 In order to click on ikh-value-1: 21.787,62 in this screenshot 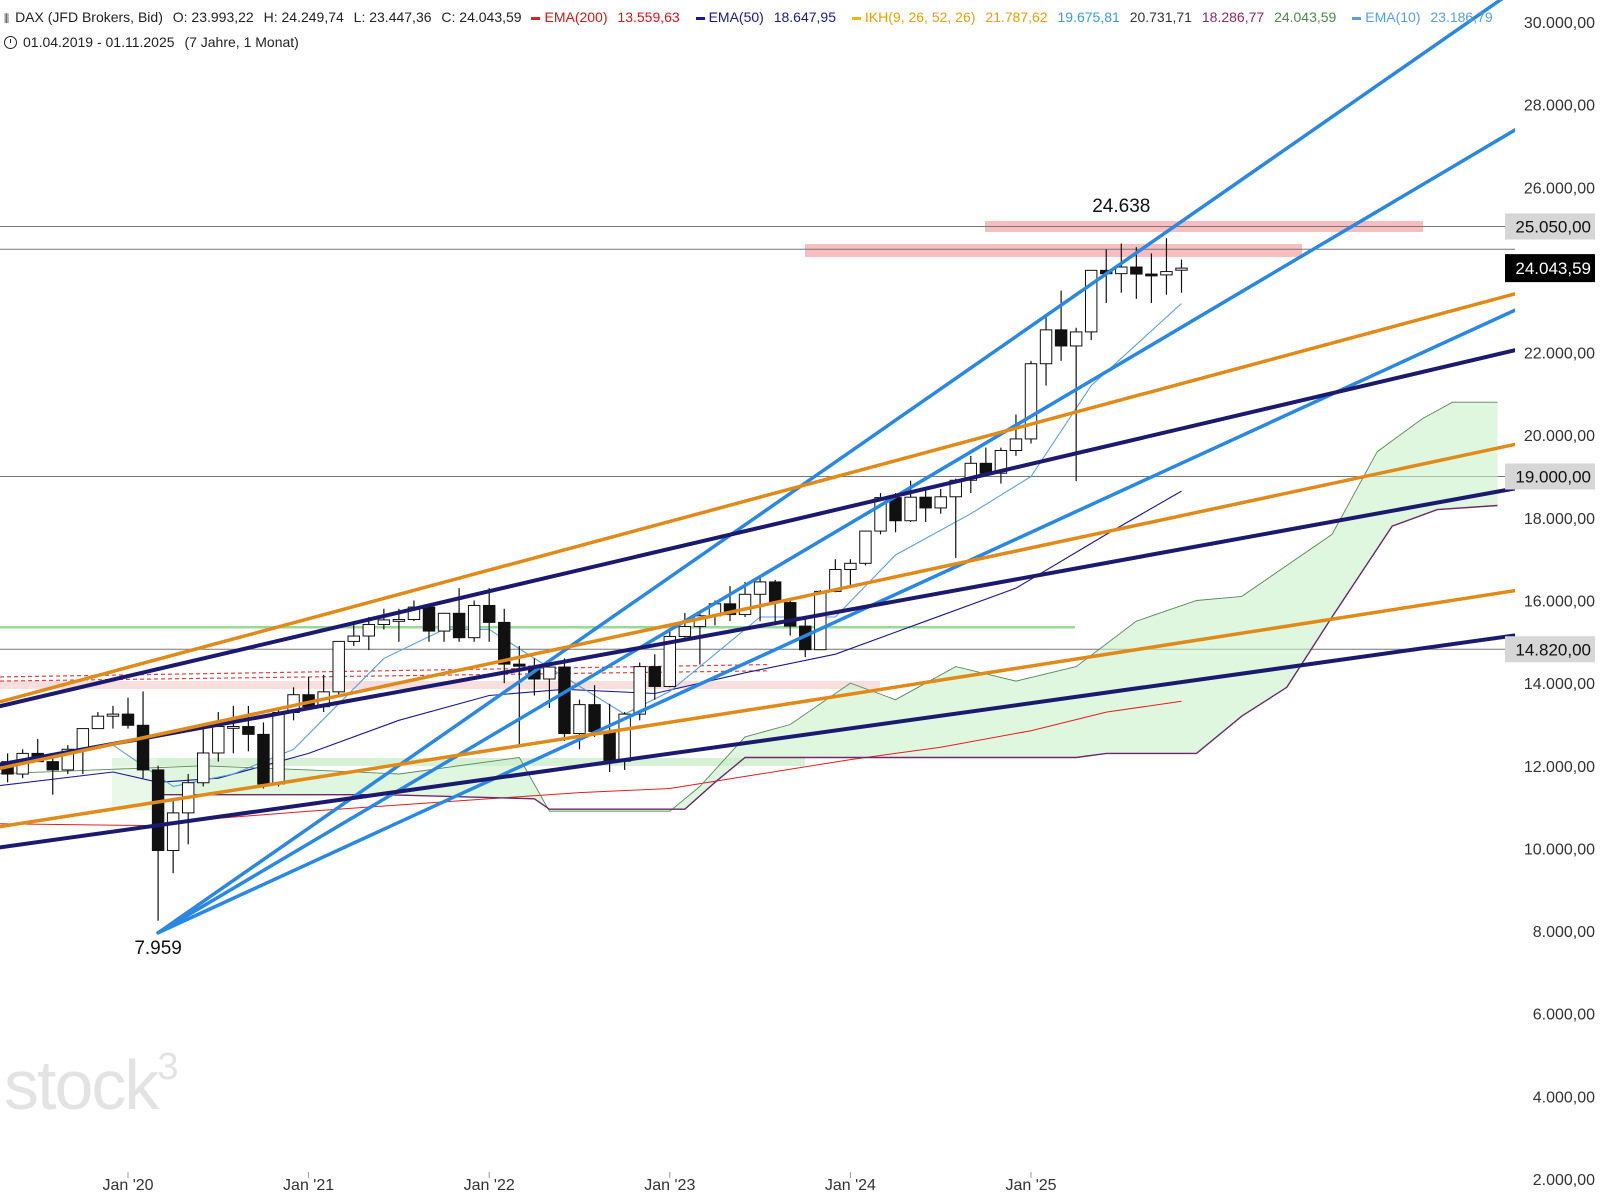, I will do `click(1016, 17)`.